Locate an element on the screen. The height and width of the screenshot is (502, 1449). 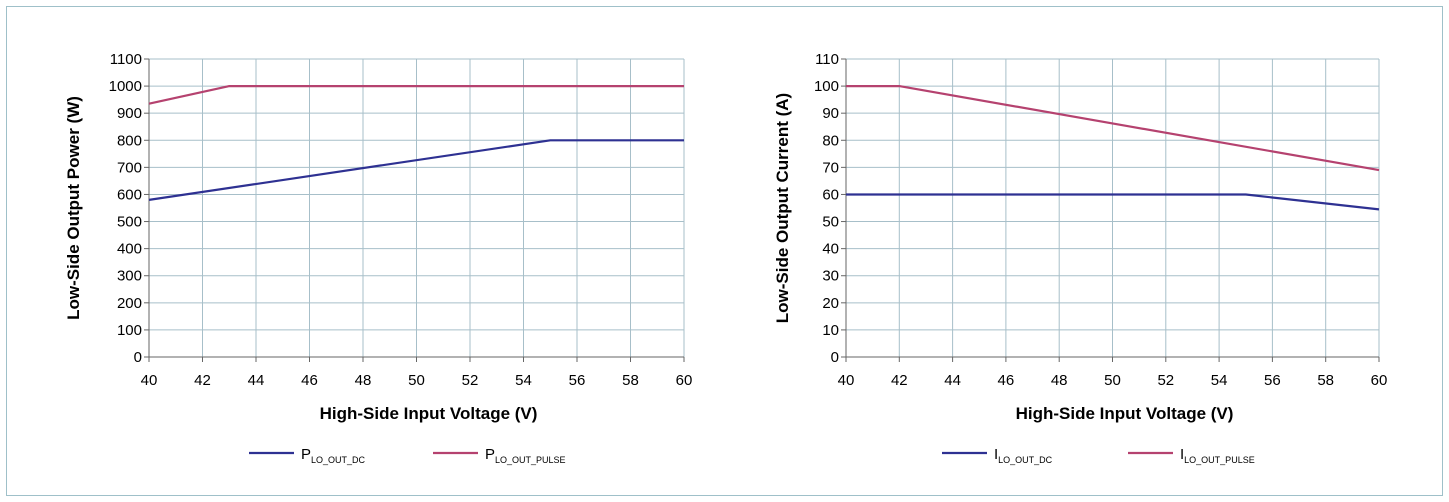
y-tick-label: 60 is located at coordinates (830, 194).